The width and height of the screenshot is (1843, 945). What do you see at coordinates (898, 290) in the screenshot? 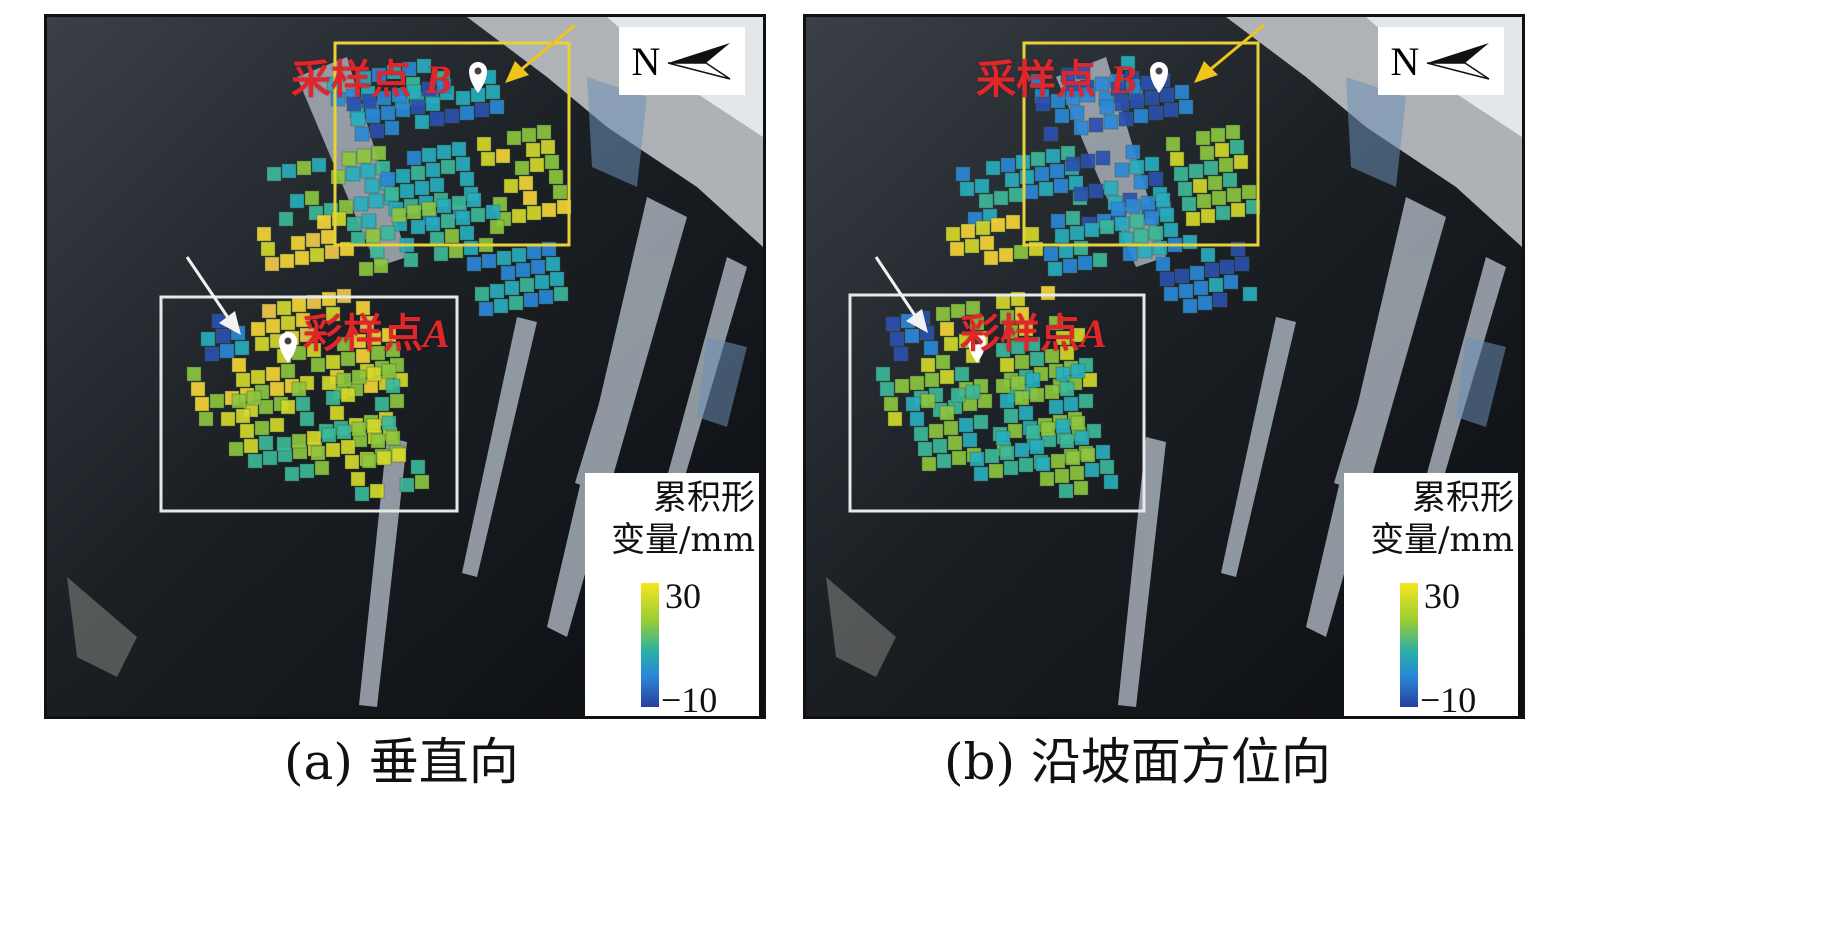
I see `arrow-a` at bounding box center [898, 290].